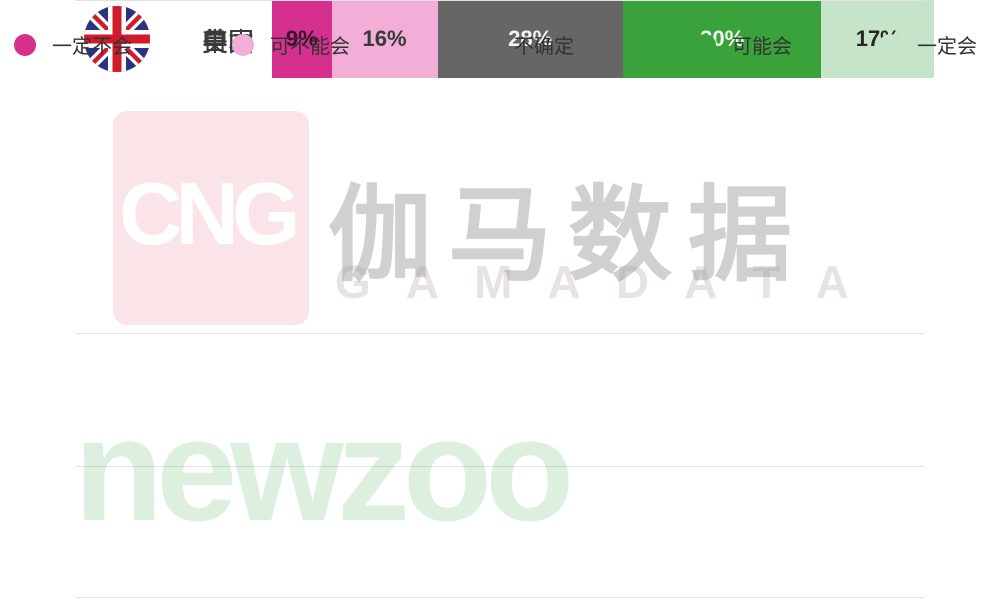  I want to click on legend-label: 不确定, so click(544, 47).